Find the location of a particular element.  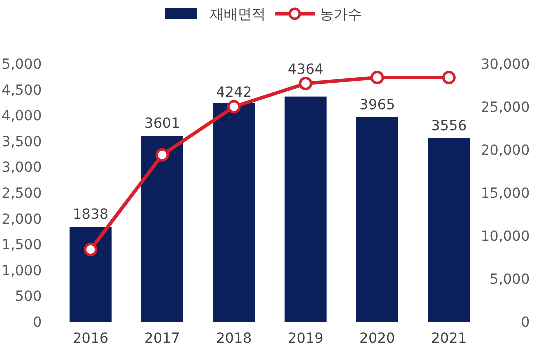

ytick: 3,000 is located at coordinates (22, 168).